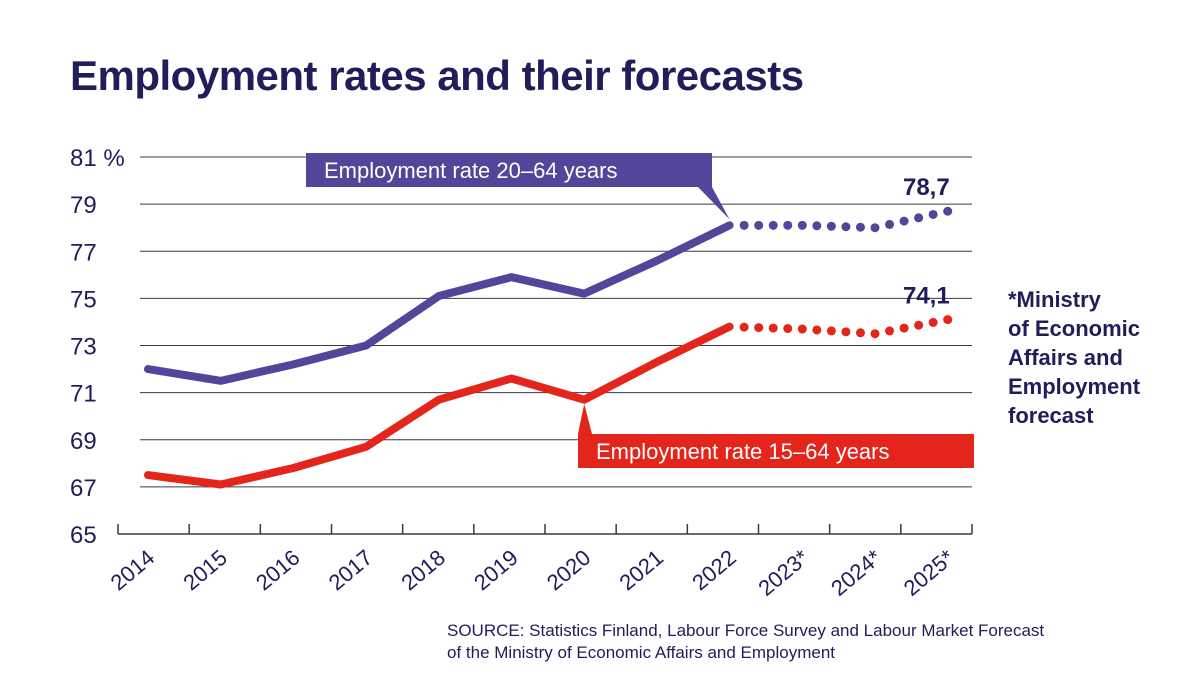 Image resolution: width=1200 pixels, height=675 pixels. I want to click on chart-title: Employment rates and their forecasts, so click(437, 75).